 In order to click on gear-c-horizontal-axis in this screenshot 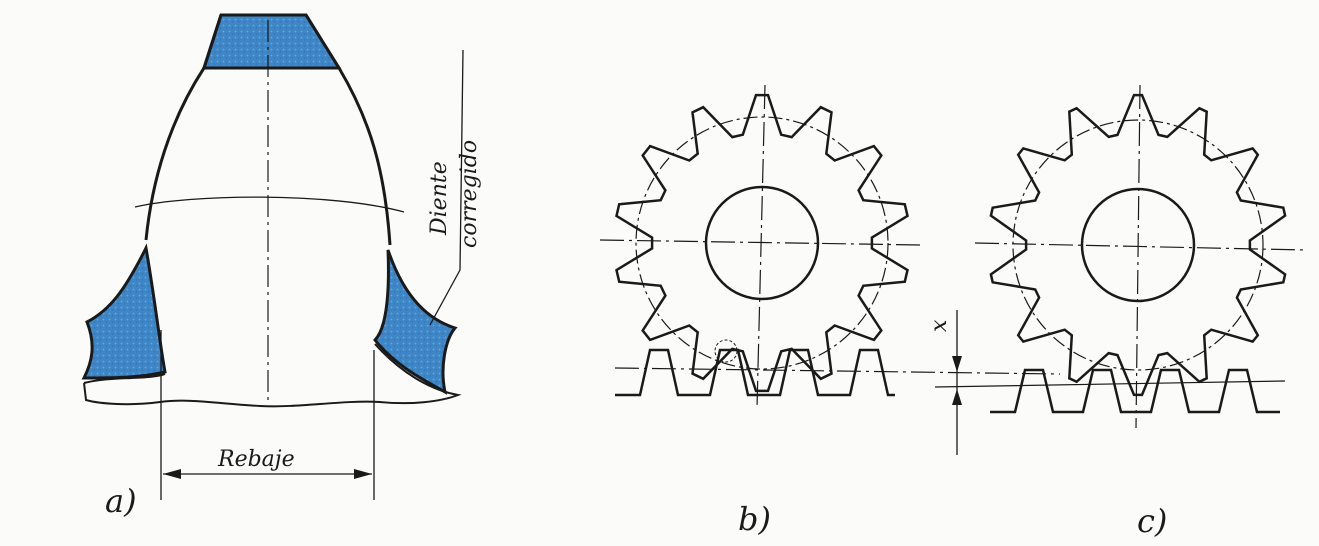, I will do `click(1140, 246)`.